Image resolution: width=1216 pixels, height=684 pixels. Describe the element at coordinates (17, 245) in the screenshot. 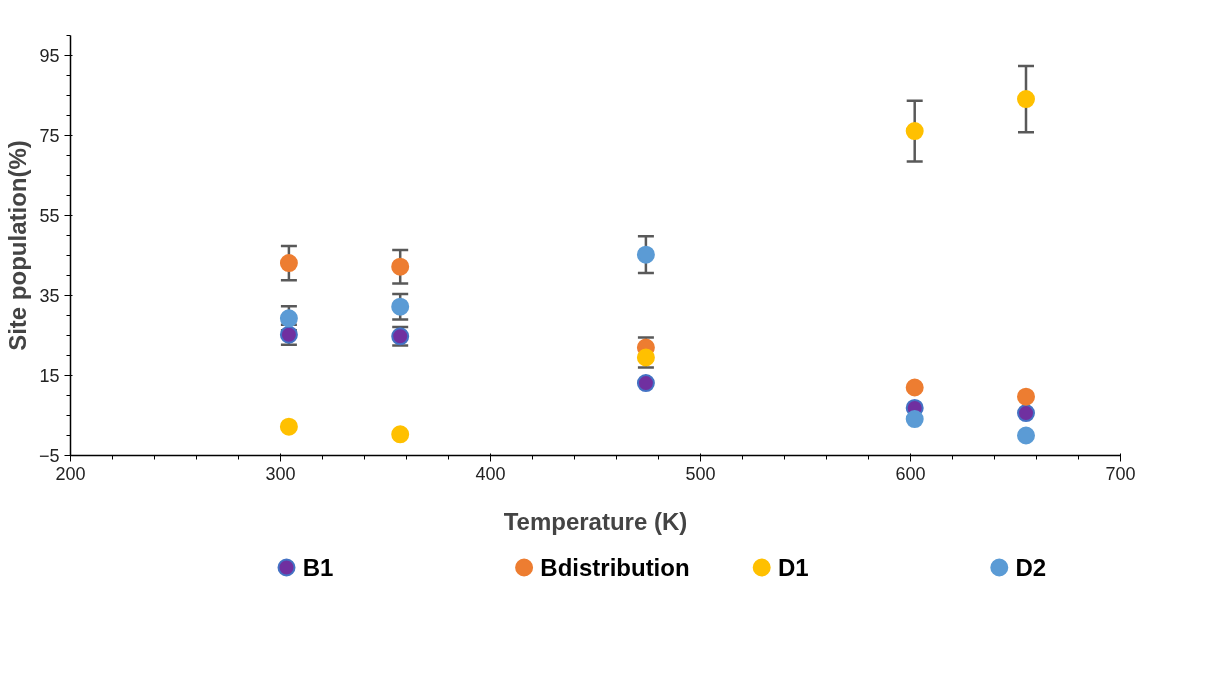

I see `y-axis-title: Site population(%)` at that location.